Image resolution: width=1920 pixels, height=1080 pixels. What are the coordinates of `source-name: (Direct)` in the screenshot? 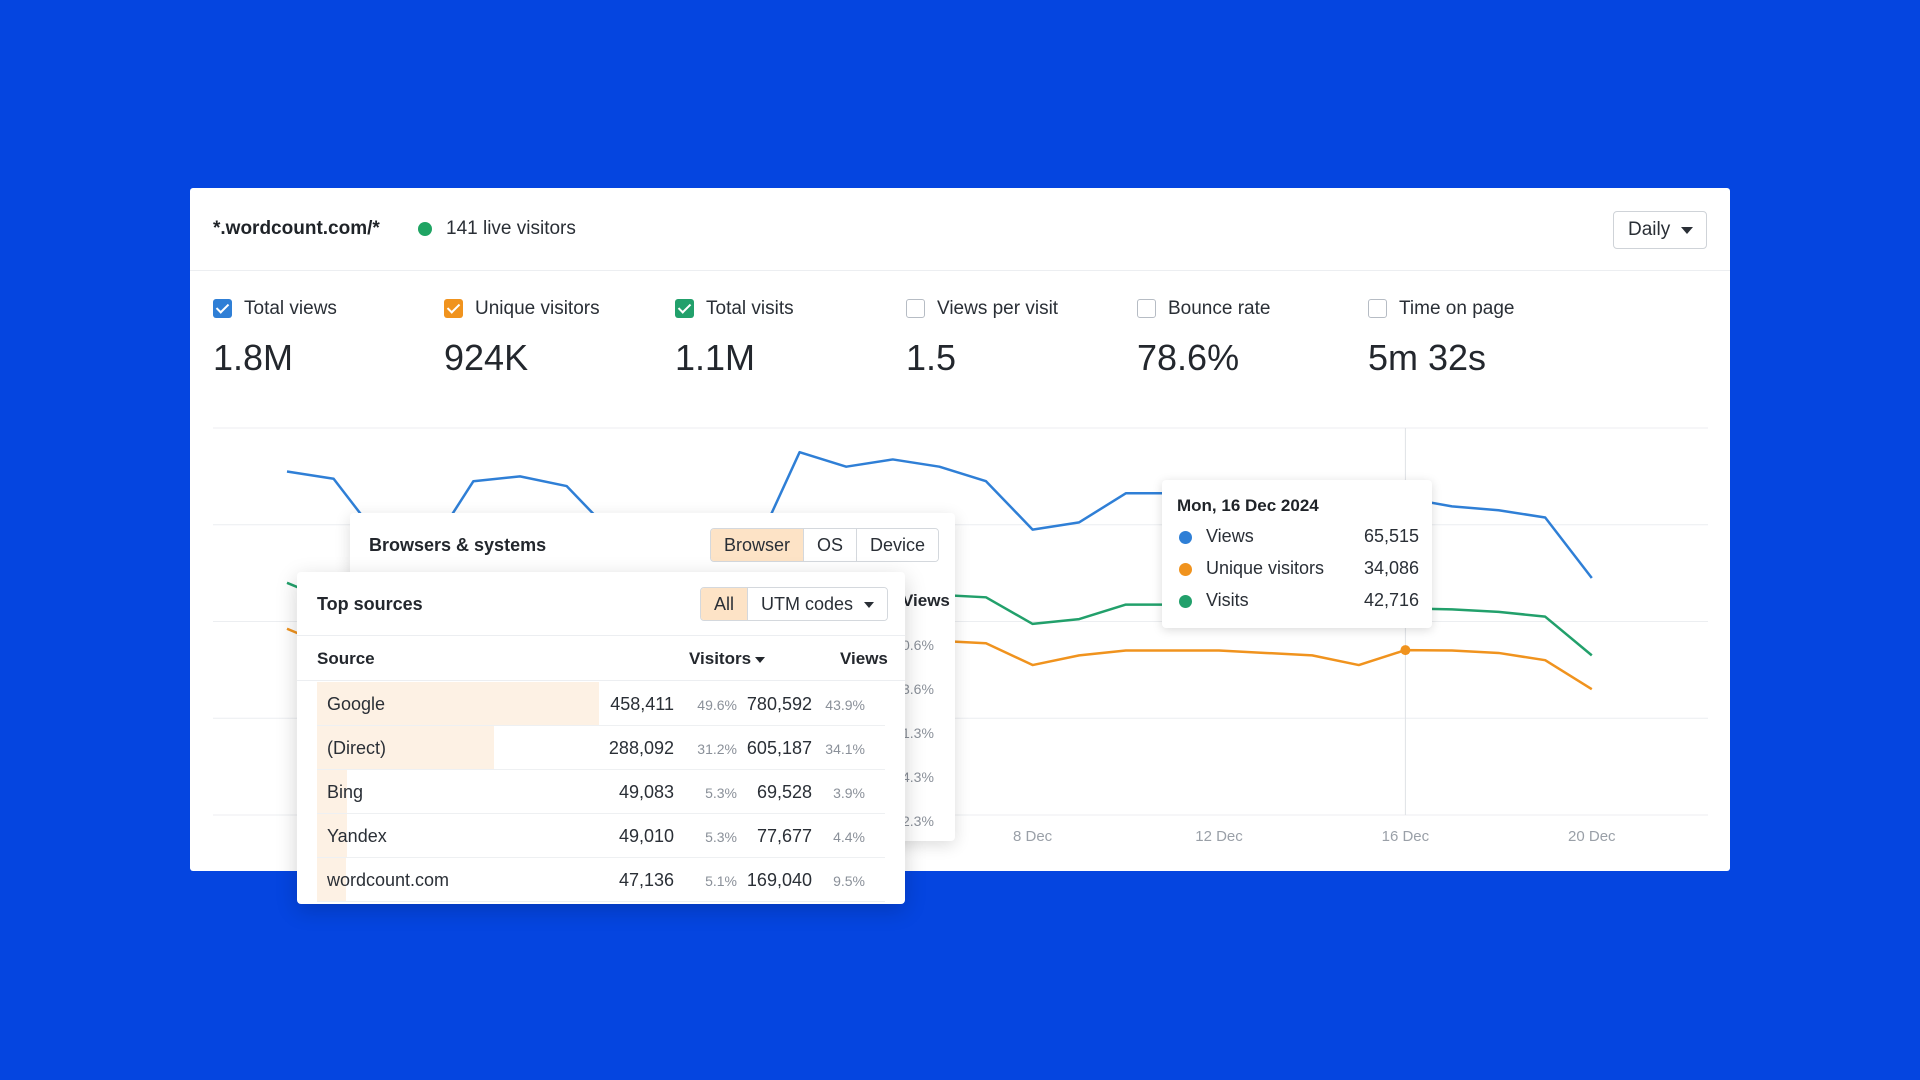 It's located at (356, 748).